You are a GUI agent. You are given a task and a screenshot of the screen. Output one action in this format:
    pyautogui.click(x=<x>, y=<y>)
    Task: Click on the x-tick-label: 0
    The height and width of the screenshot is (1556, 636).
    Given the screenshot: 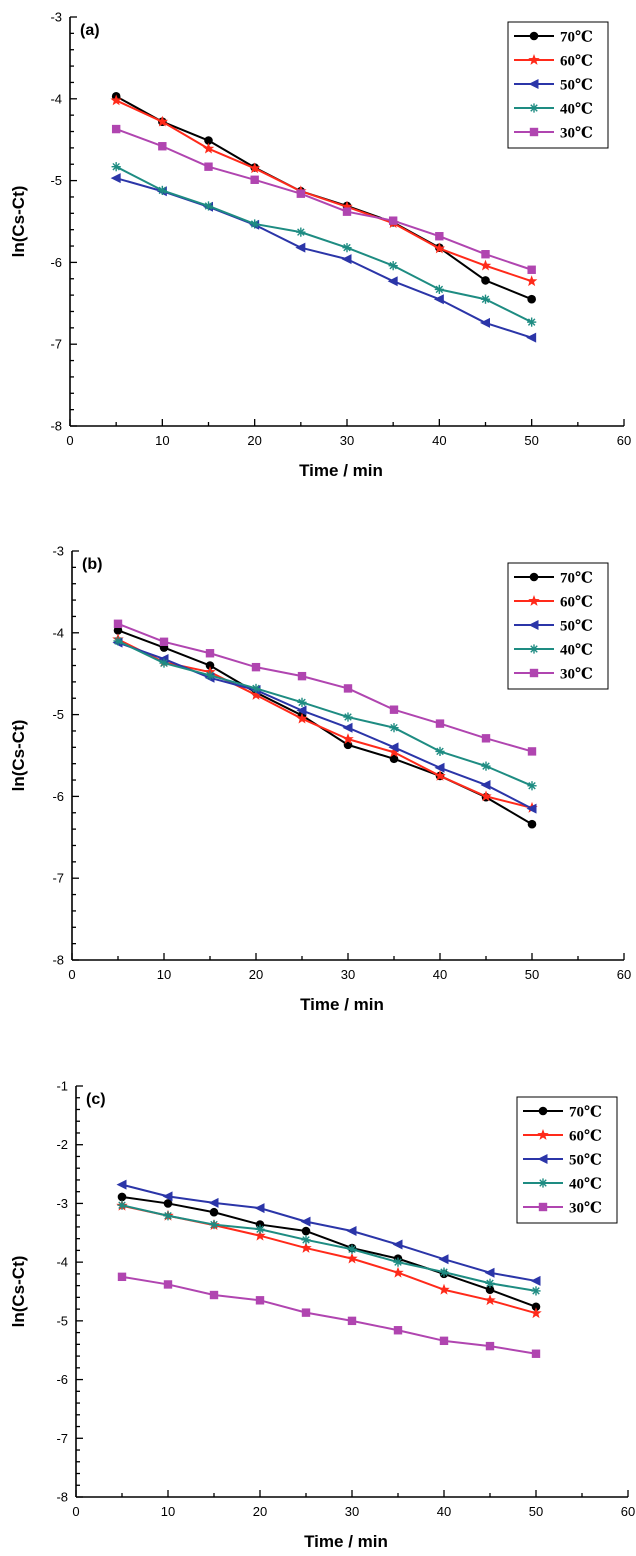 What is the action you would take?
    pyautogui.click(x=75, y=1511)
    